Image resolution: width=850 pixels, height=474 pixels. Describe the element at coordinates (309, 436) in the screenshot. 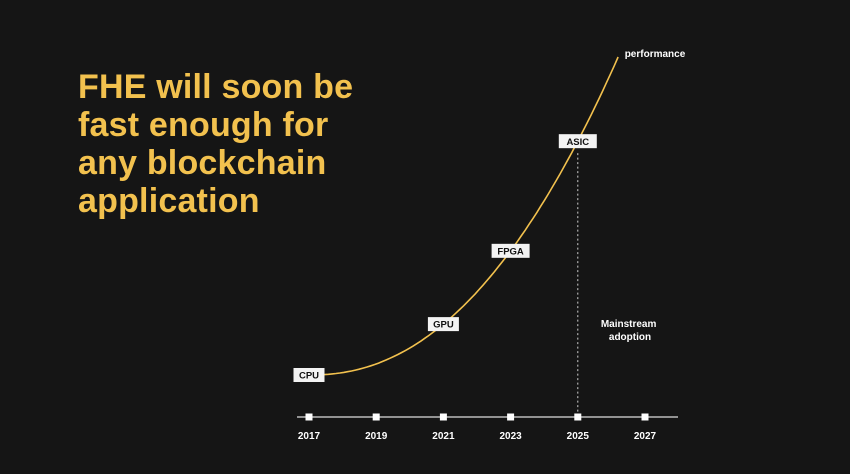

I see `x-tick-label-2017: 2017` at that location.